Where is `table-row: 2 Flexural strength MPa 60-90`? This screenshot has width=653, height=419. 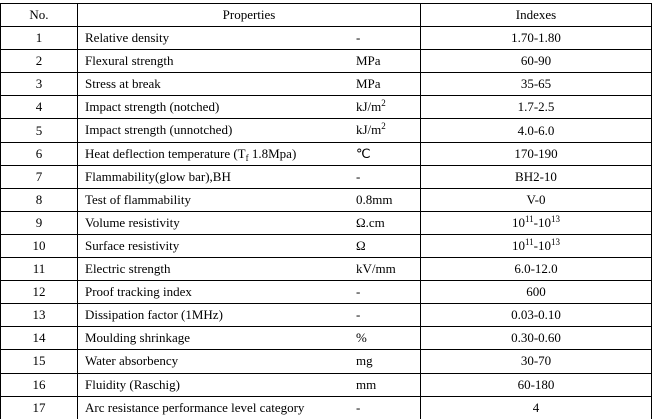
table-row: 2 Flexural strength MPa 60-90 is located at coordinates (326, 61).